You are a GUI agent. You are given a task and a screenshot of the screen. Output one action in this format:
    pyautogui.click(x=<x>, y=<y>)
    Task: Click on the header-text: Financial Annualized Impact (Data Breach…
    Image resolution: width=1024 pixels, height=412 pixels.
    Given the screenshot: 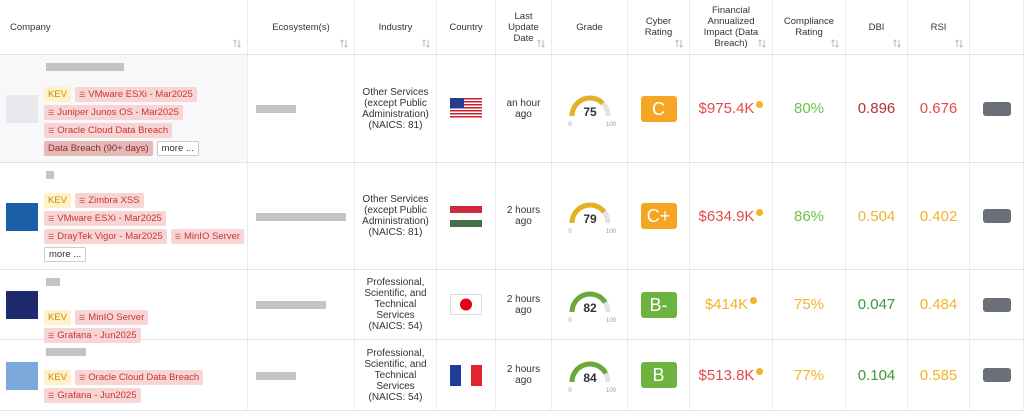 What is the action you would take?
    pyautogui.click(x=731, y=27)
    